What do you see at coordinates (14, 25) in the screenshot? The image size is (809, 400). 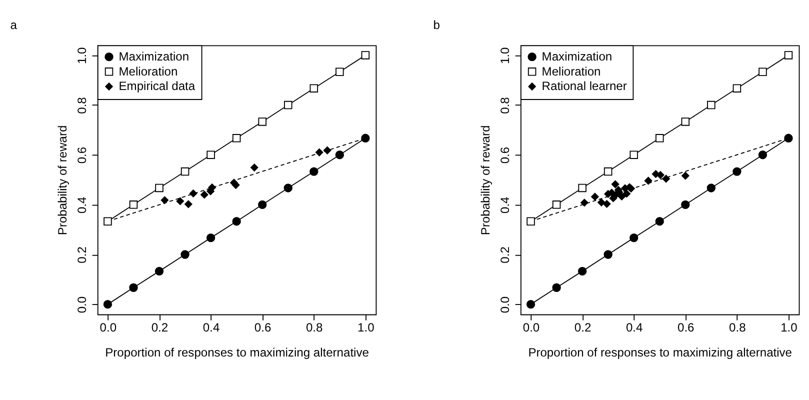 I see `chart-title: a` at bounding box center [14, 25].